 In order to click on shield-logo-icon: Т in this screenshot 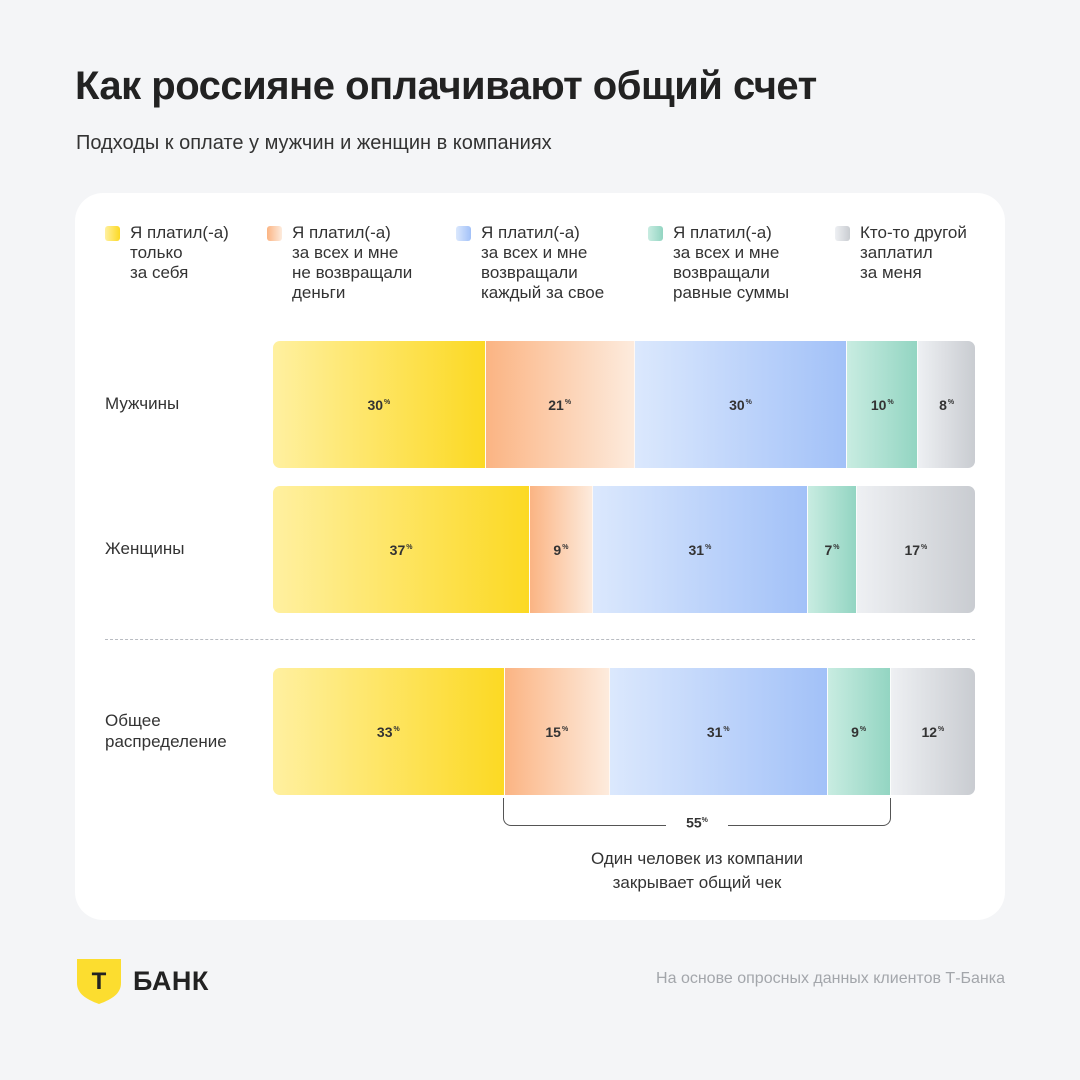, I will do `click(99, 981)`.